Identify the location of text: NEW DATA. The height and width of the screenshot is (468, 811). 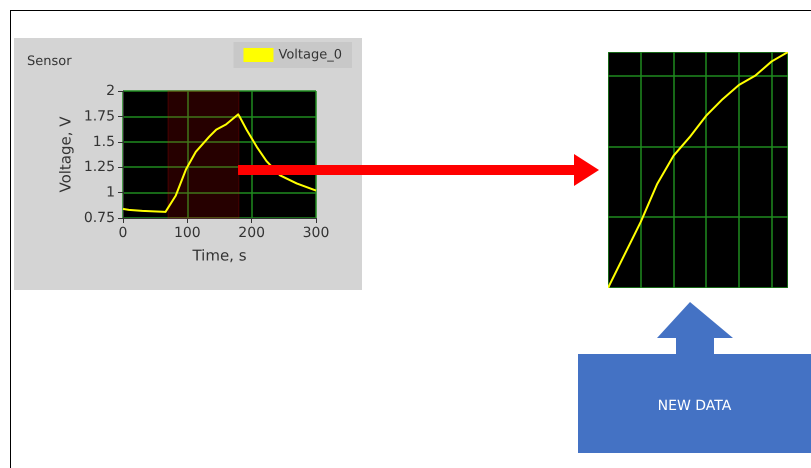
(694, 406).